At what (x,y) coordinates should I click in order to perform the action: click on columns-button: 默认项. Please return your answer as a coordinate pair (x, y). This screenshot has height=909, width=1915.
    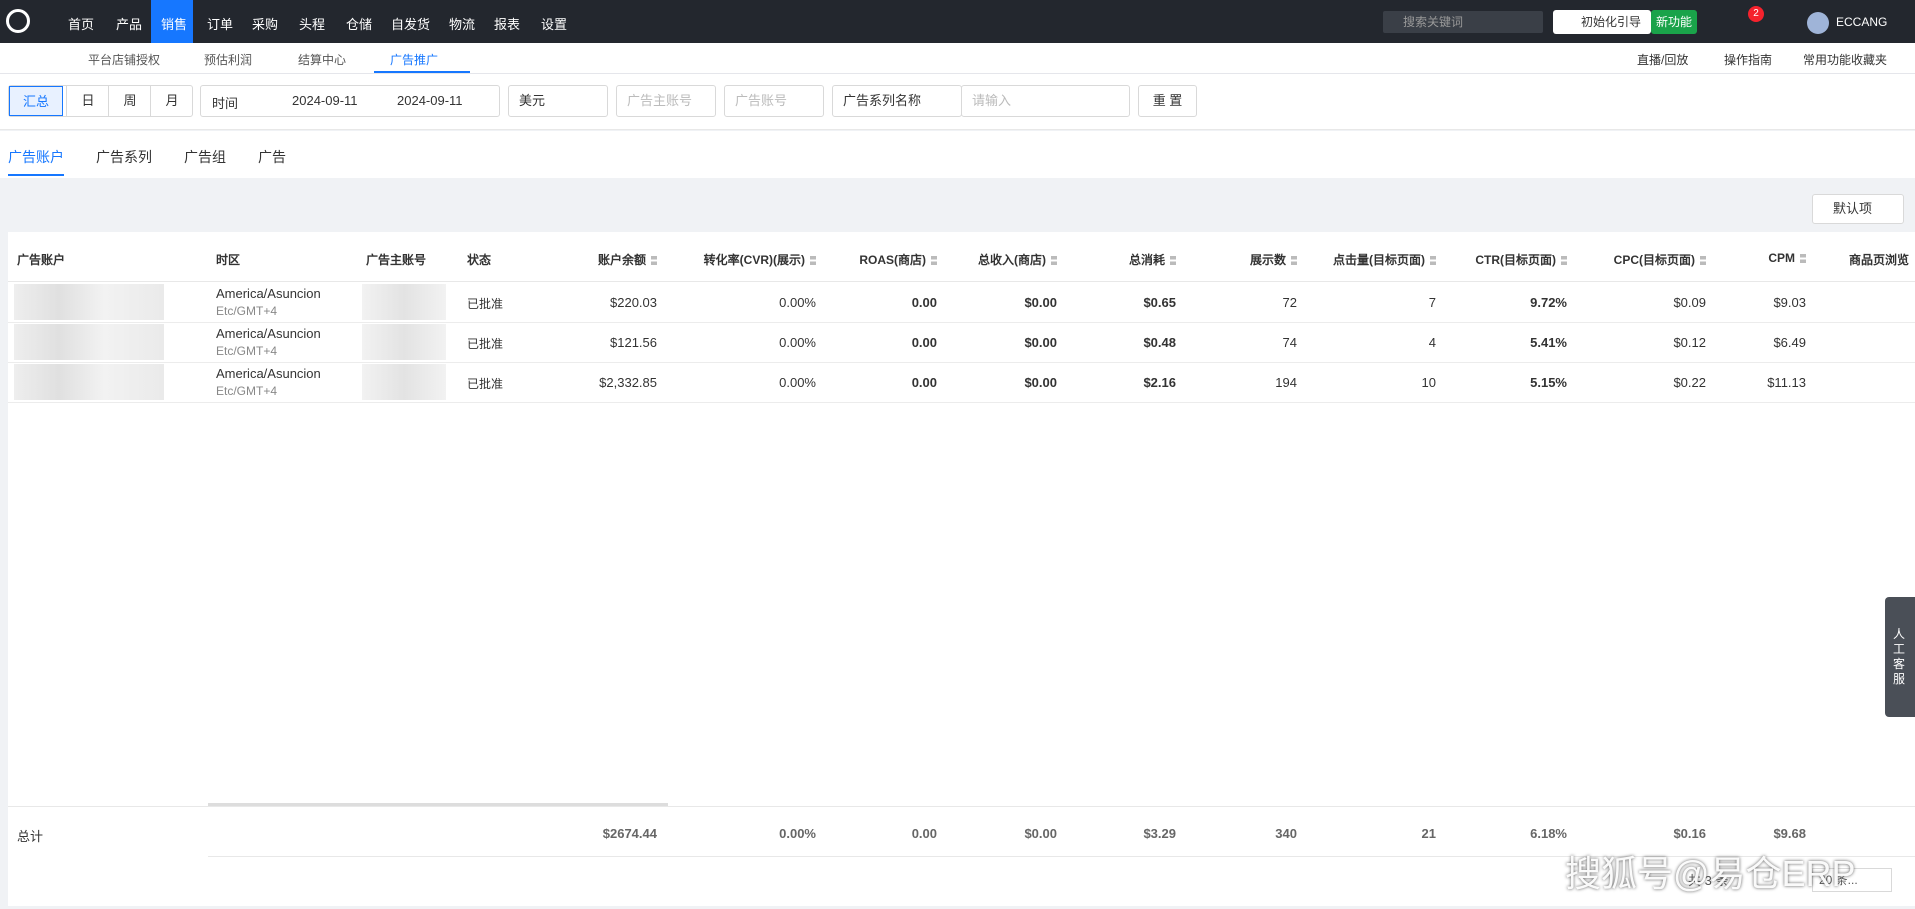
    Looking at the image, I should click on (1858, 209).